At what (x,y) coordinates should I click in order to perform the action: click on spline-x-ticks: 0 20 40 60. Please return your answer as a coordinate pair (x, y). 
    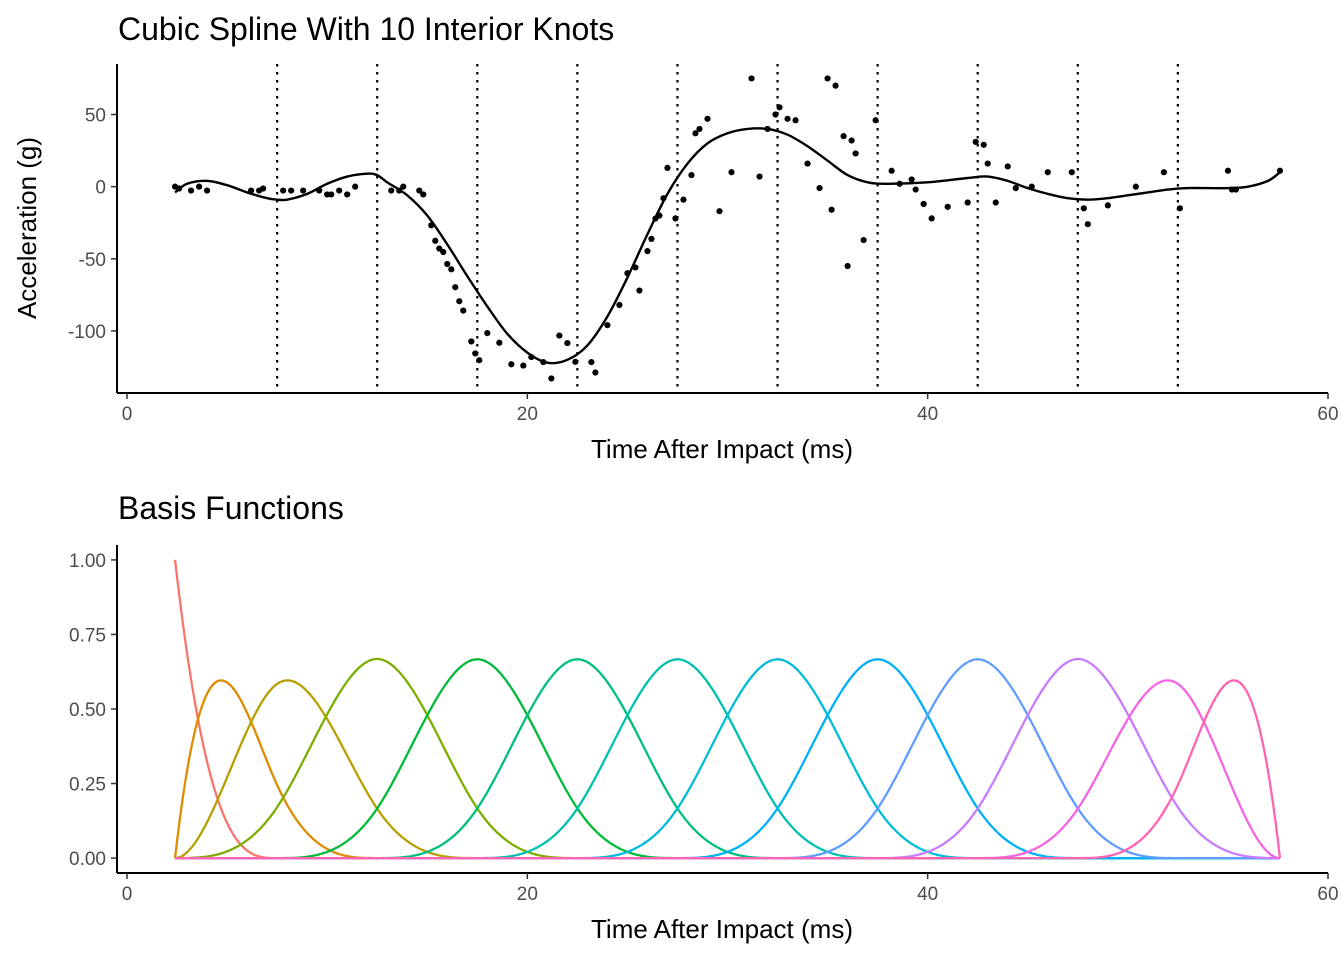
    Looking at the image, I should click on (730, 409).